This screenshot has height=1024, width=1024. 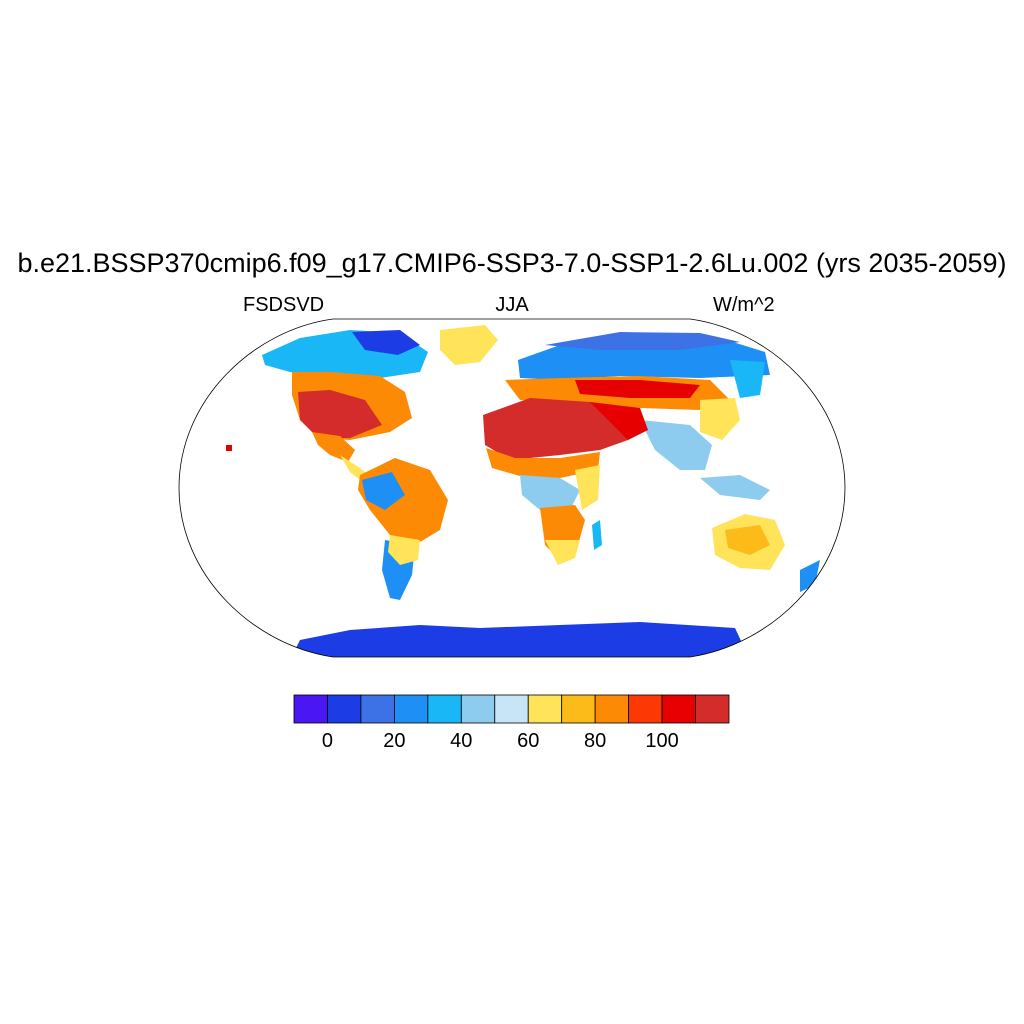 I want to click on central-asia-band, so click(x=637, y=389).